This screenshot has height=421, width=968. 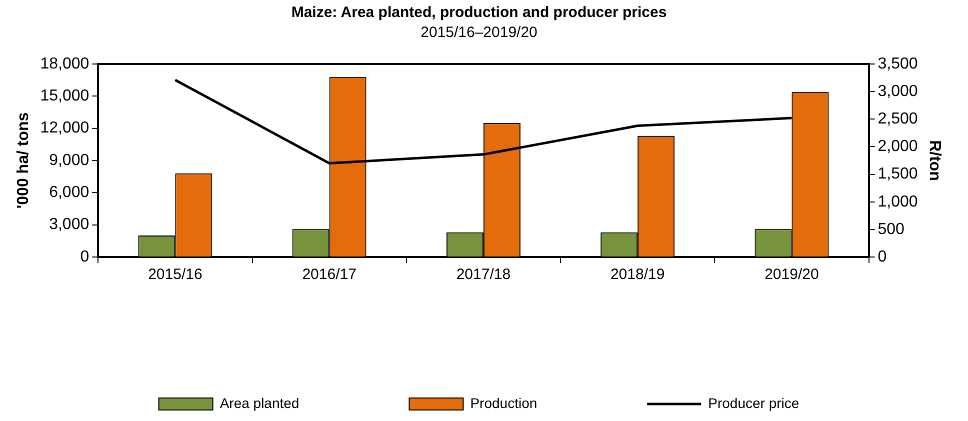 I want to click on y2-tick-label: 3,000, so click(x=898, y=91).